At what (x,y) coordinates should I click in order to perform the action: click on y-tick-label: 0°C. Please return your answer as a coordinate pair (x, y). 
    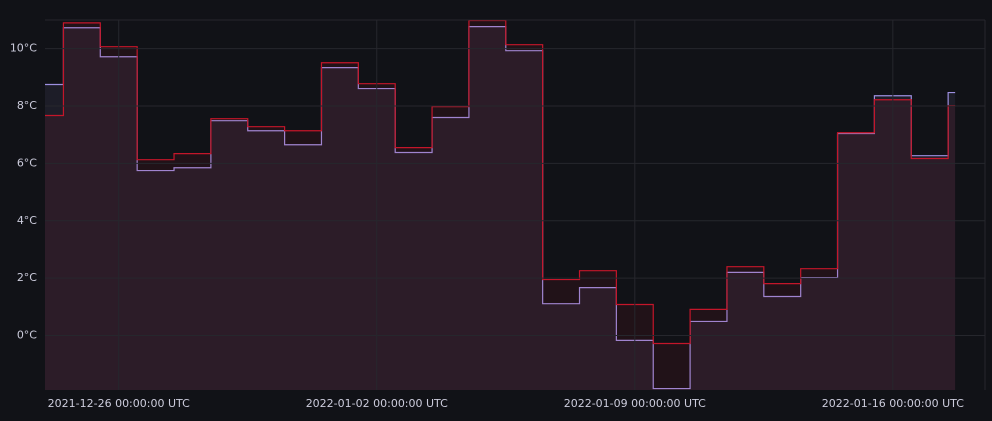
    Looking at the image, I should click on (27, 335).